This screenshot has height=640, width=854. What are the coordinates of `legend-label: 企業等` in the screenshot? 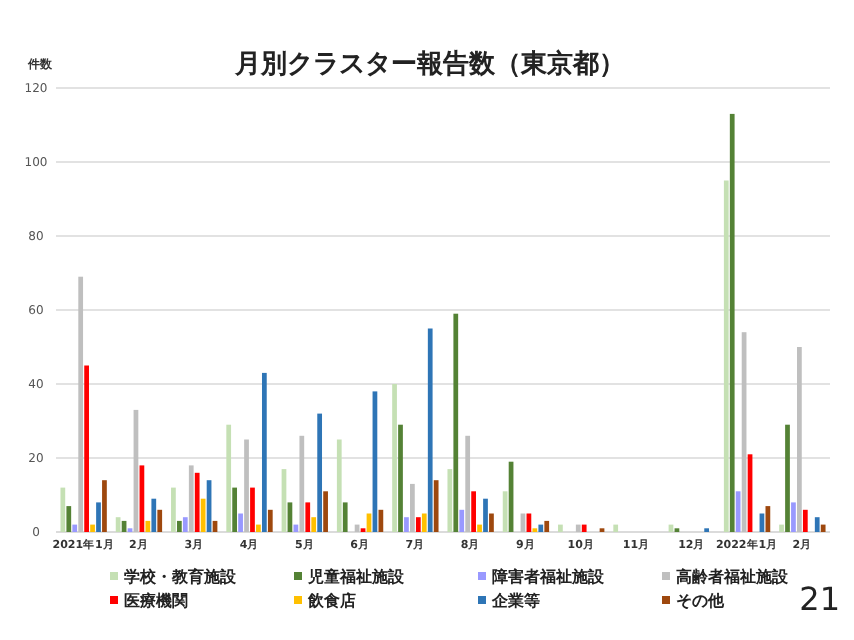 It's located at (515, 601).